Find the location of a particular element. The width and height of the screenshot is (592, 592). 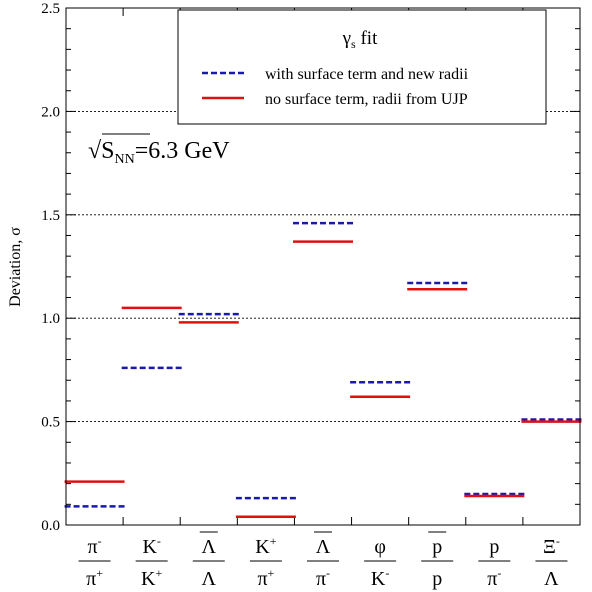

legend-label-surface-term: with surface term and new radii is located at coordinates (367, 74).